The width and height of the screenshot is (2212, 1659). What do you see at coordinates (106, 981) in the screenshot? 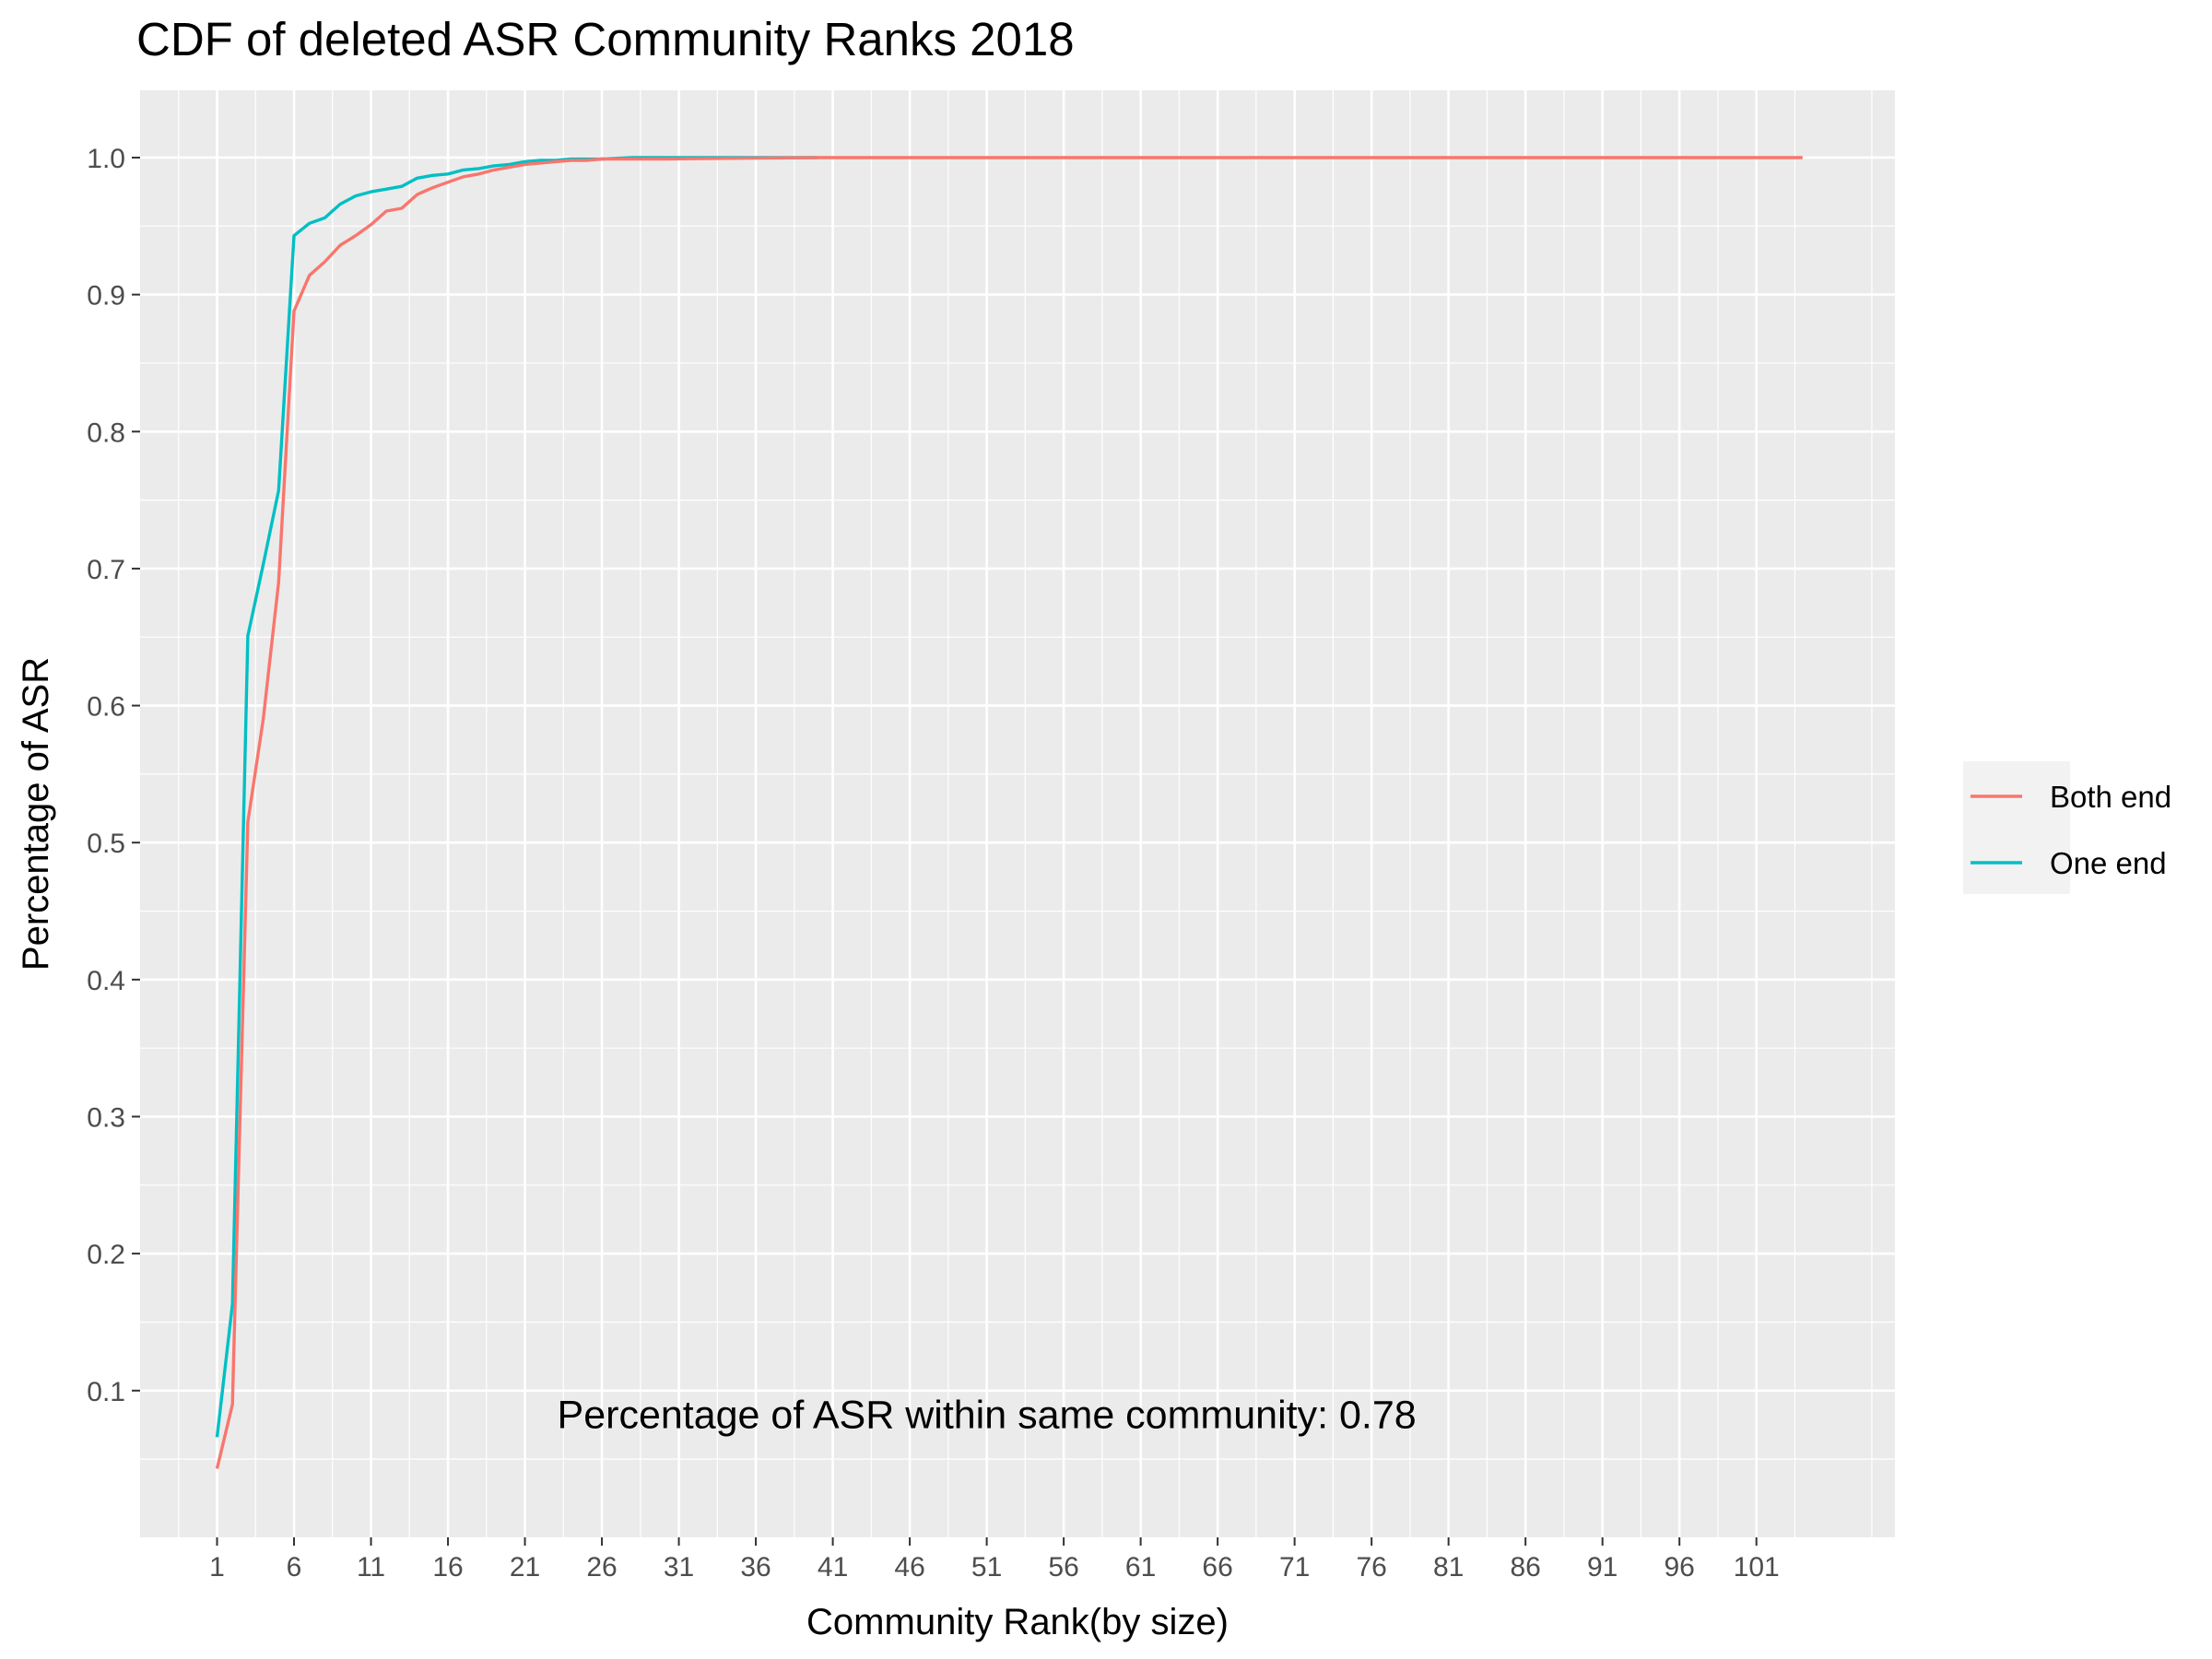
I see `y-tick-label-3: 0.4` at bounding box center [106, 981].